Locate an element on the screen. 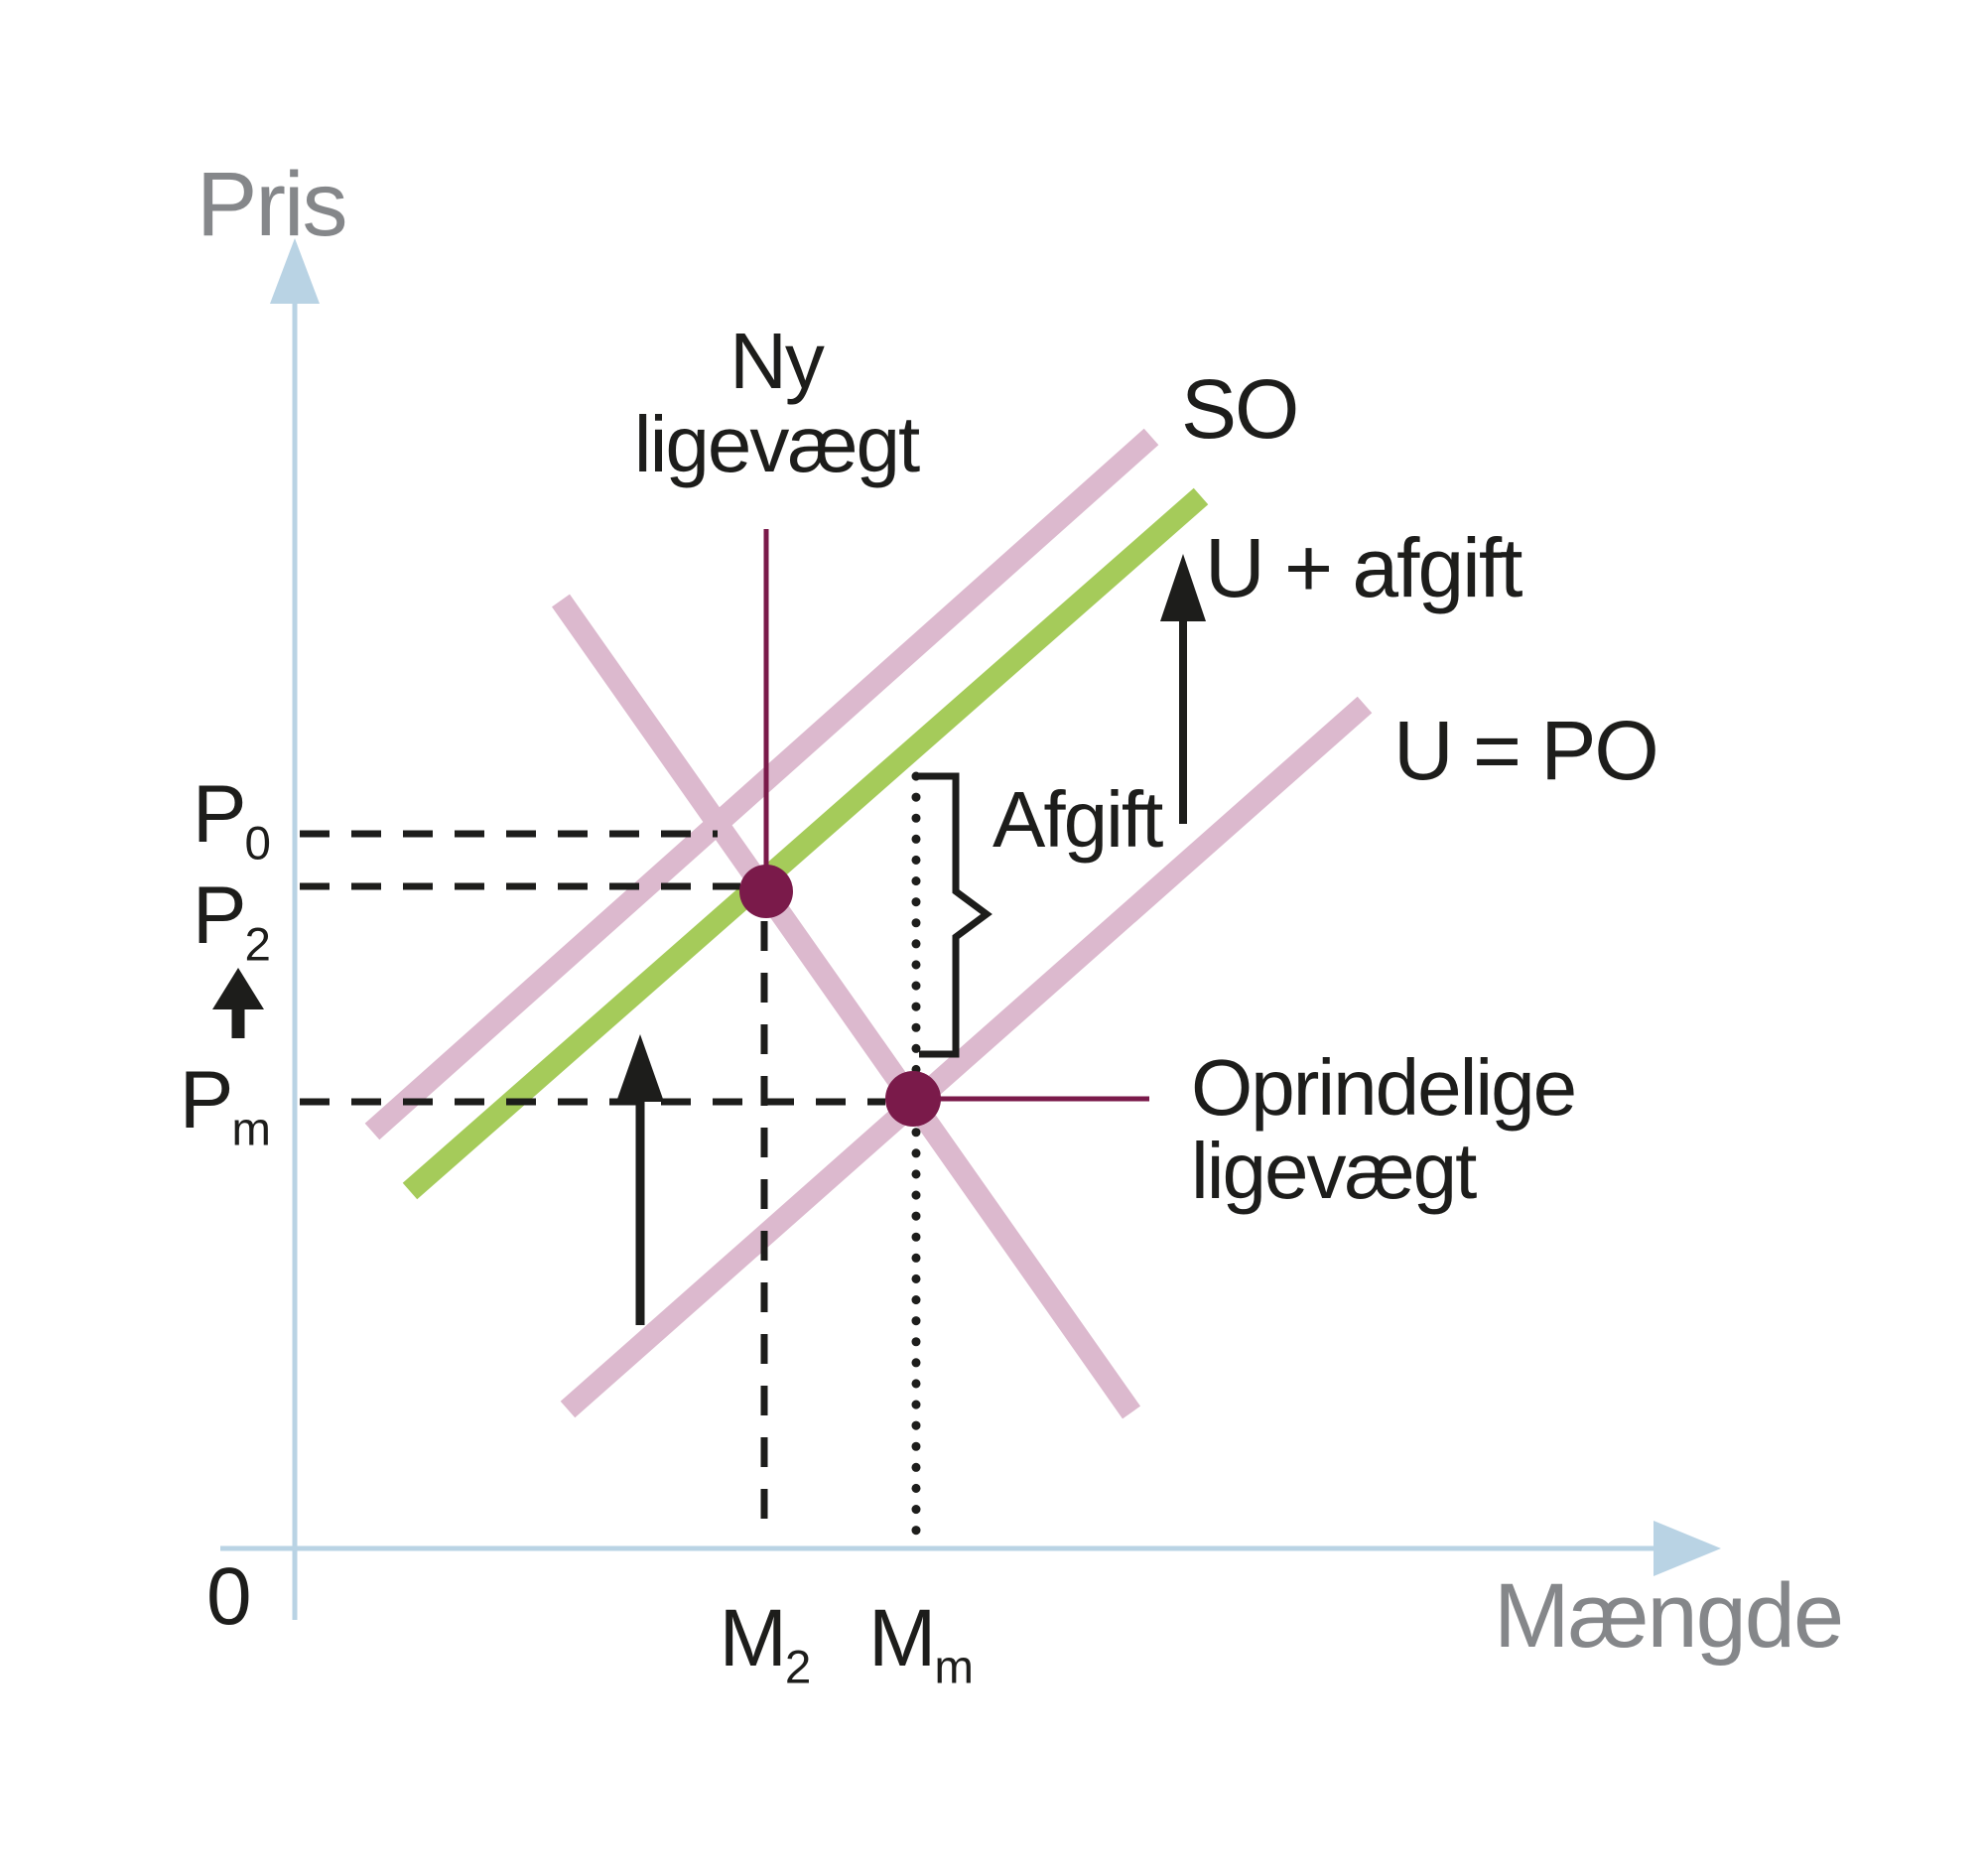  quantity-tick-m2: M2 is located at coordinates (765, 1641).